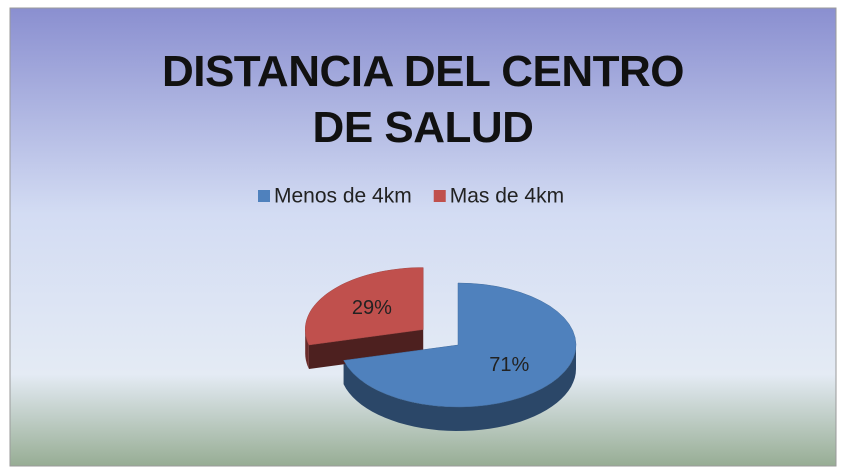  Describe the element at coordinates (507, 196) in the screenshot. I see `legend-label: Mas de 4km` at that location.